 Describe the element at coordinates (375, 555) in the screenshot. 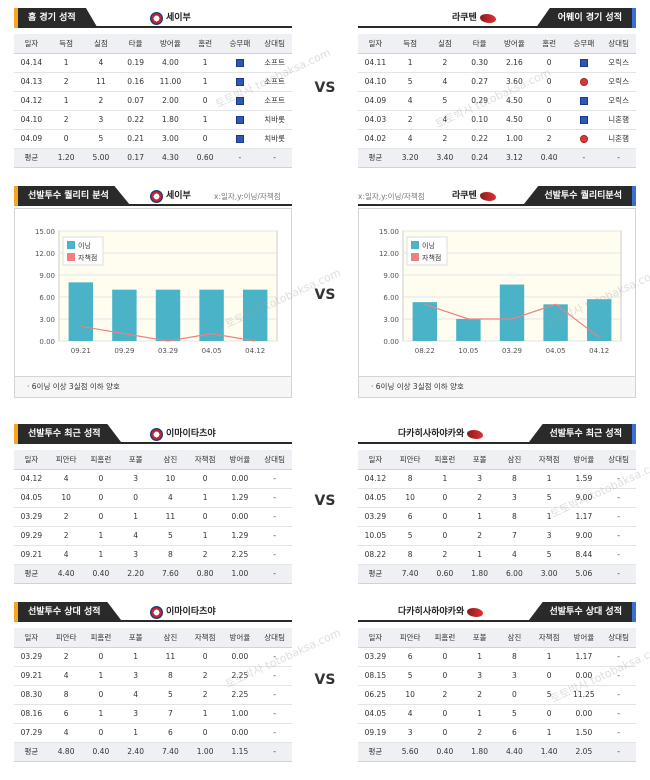

I see `table-cell: 08.22` at that location.